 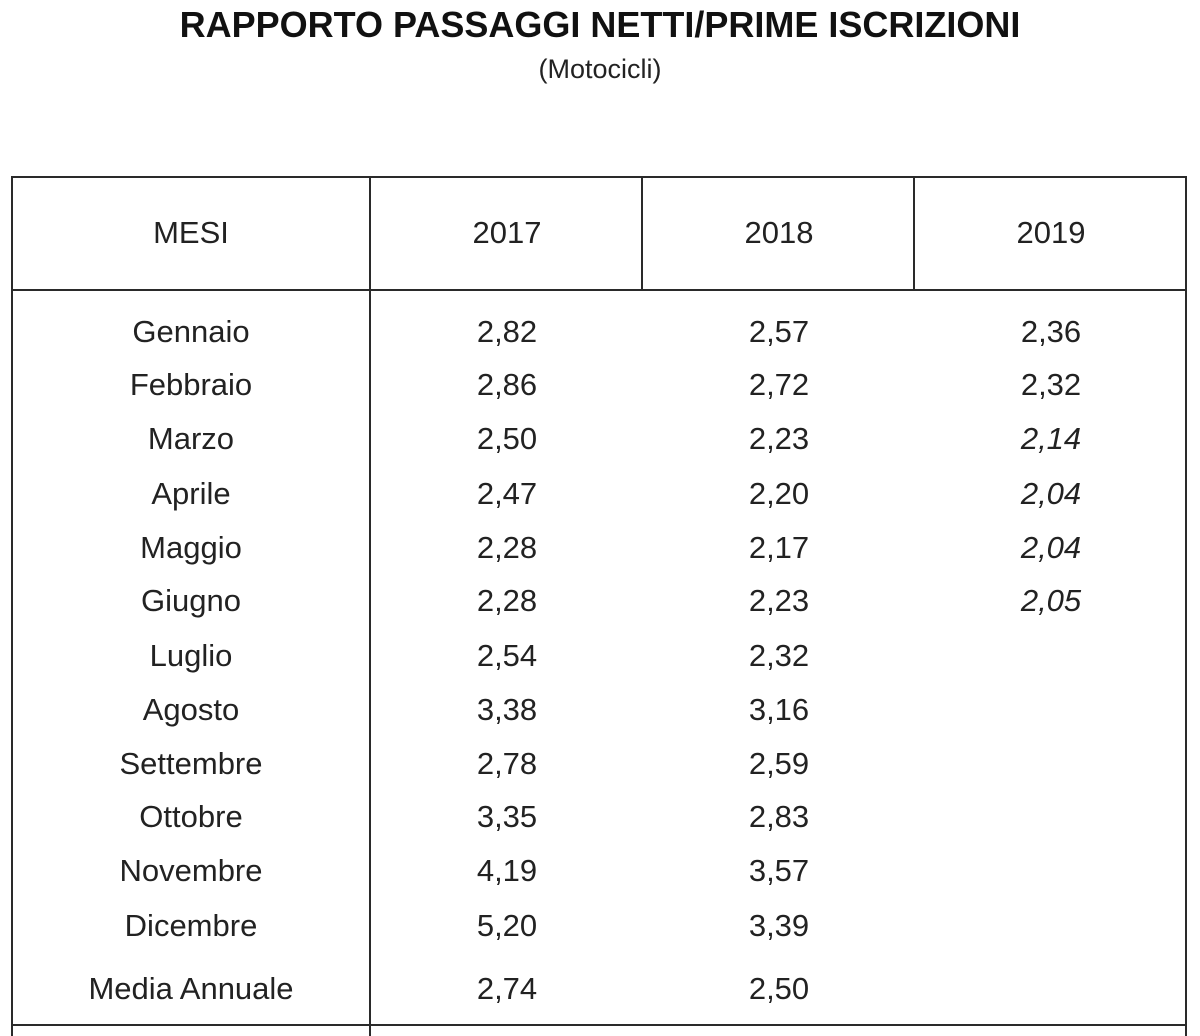 What do you see at coordinates (507, 816) in the screenshot?
I see `value-cell-2017: 3,35` at bounding box center [507, 816].